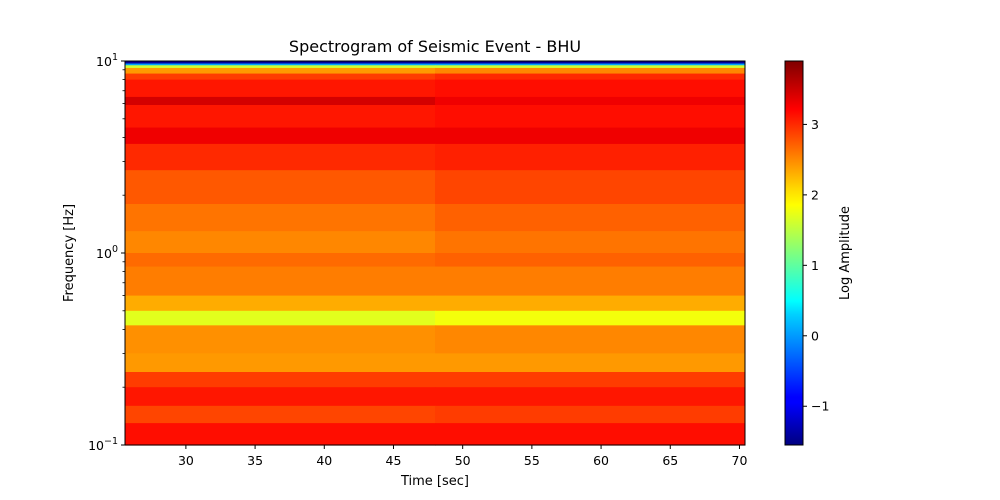 Image resolution: width=1000 pixels, height=500 pixels. What do you see at coordinates (435, 46) in the screenshot?
I see `chart-title: Spectrogram of Seismic Event - BHU` at bounding box center [435, 46].